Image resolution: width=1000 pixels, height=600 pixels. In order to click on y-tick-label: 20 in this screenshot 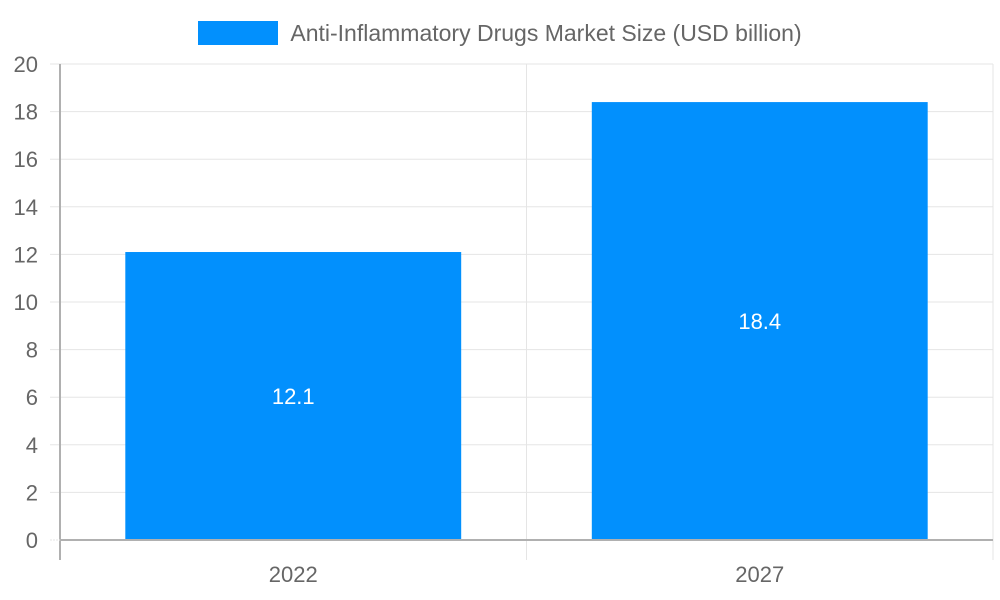, I will do `click(26, 64)`.